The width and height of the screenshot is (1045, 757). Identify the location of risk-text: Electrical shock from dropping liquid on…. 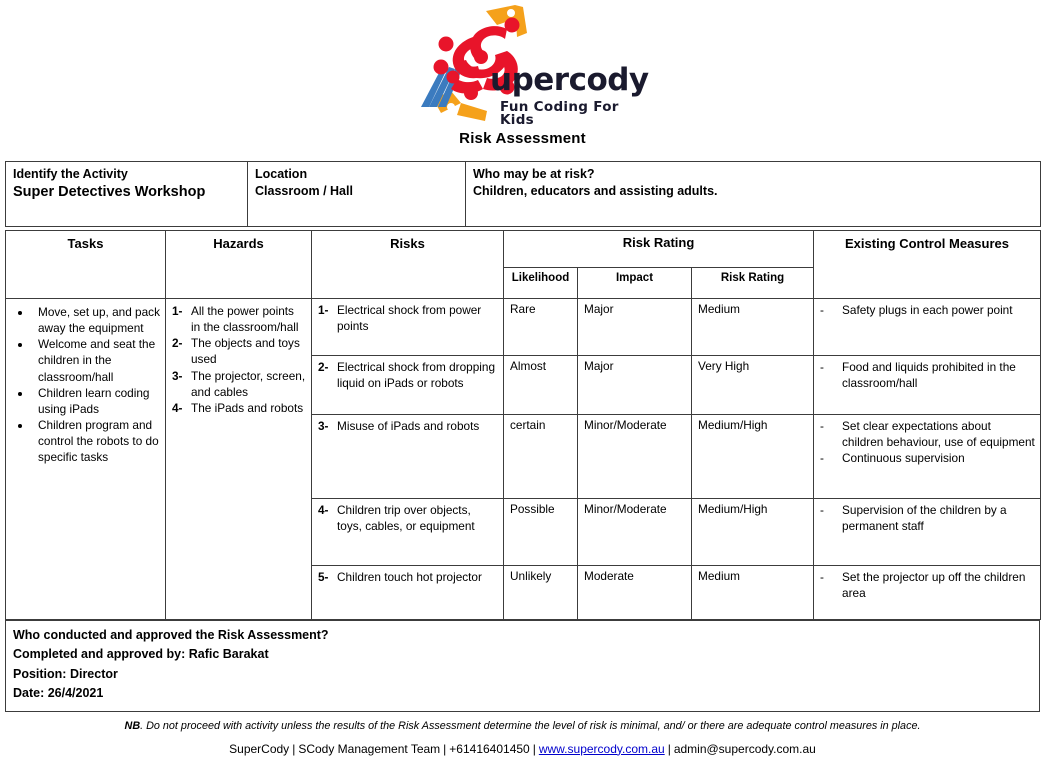
(416, 375).